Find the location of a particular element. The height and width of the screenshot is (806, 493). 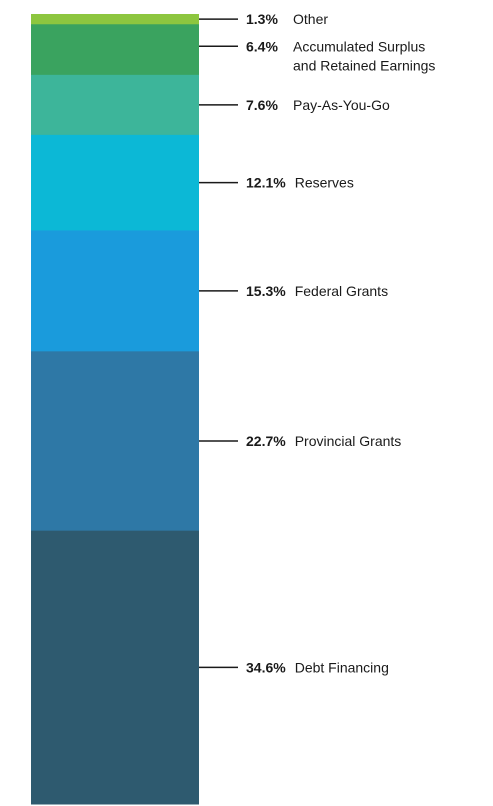

value-label-reserves: 12.1% is located at coordinates (266, 183).